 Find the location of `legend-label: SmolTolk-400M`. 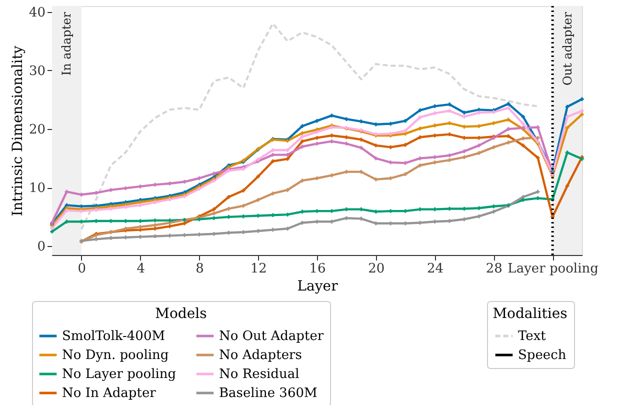

legend-label: SmolTolk-400M is located at coordinates (114, 336).